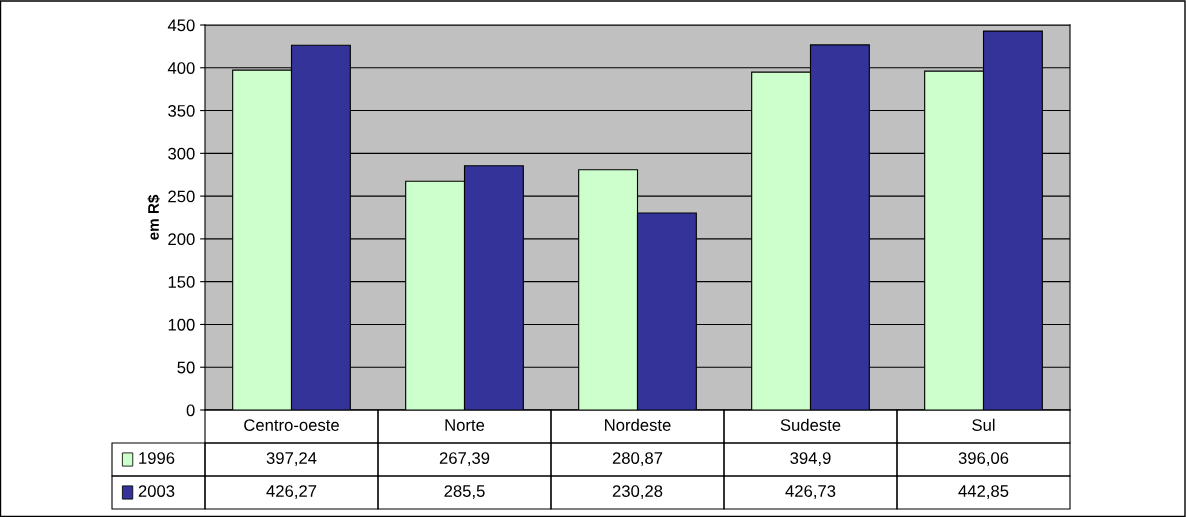 This screenshot has width=1186, height=517. What do you see at coordinates (983, 492) in the screenshot?
I see `data-label: 442,85` at bounding box center [983, 492].